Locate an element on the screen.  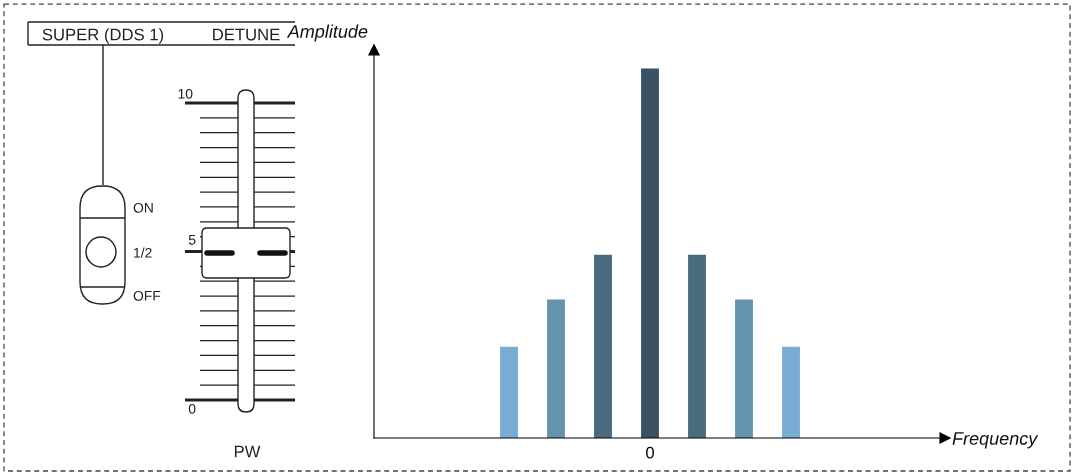
text: Amplitude is located at coordinates (327, 33).